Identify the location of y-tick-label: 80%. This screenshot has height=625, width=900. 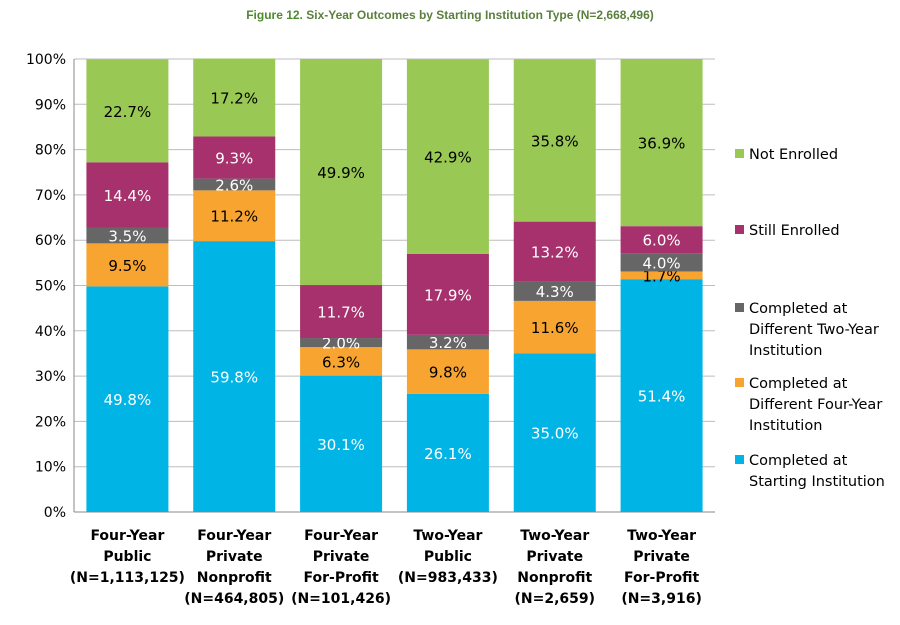
(50, 151).